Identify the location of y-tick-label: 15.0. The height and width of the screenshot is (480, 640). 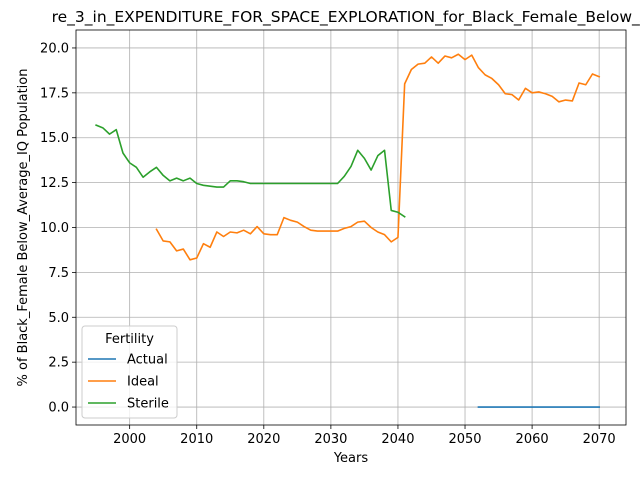
(54, 138).